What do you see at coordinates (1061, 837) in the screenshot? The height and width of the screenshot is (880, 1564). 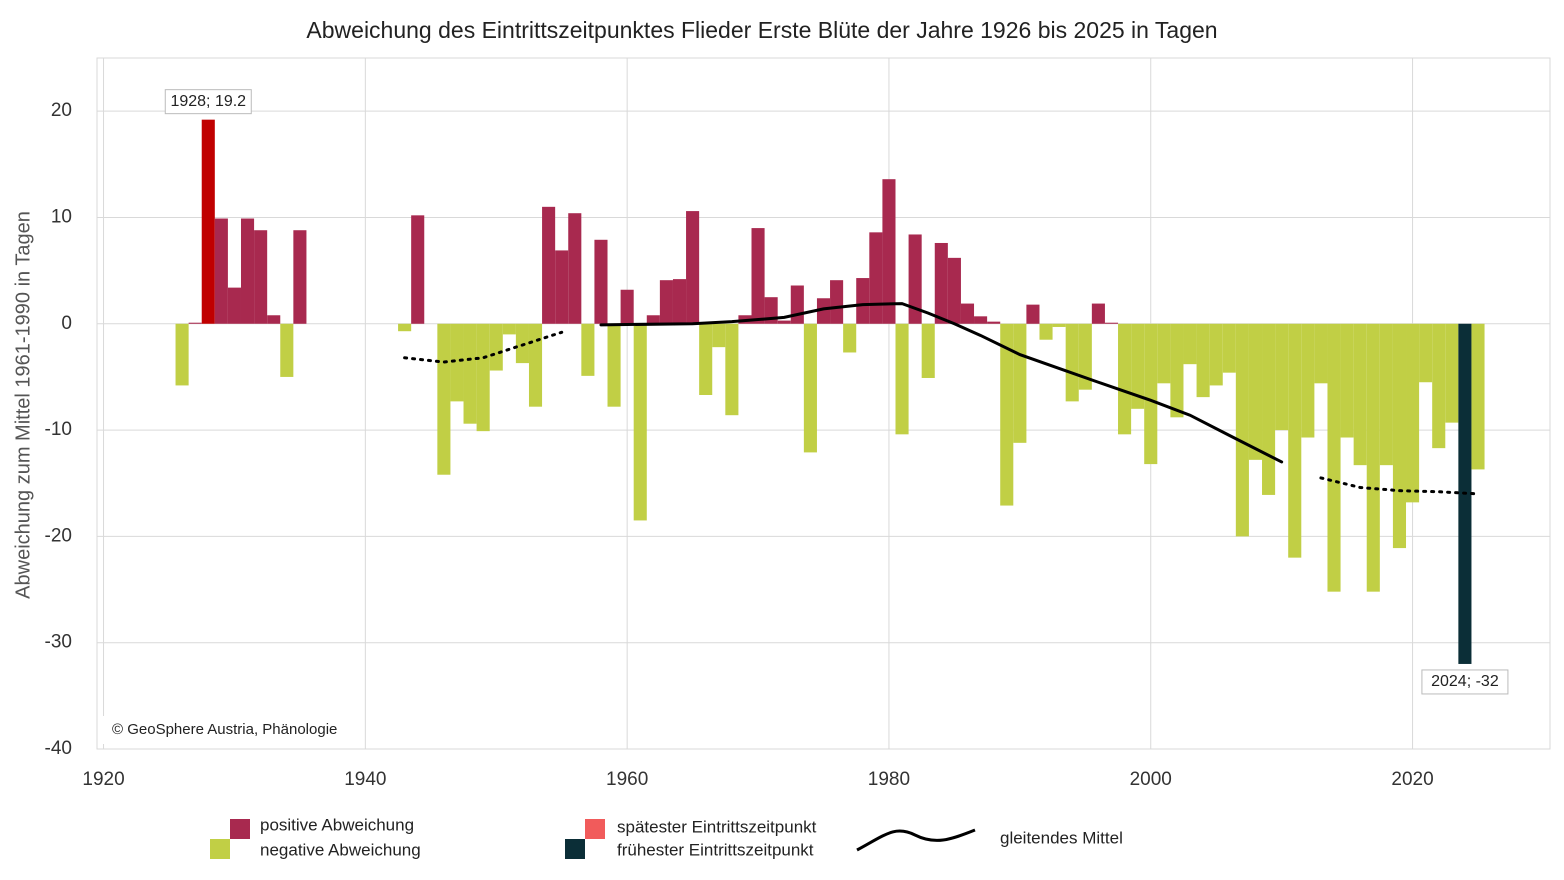 I see `legend-label: gleitendes Mittel` at bounding box center [1061, 837].